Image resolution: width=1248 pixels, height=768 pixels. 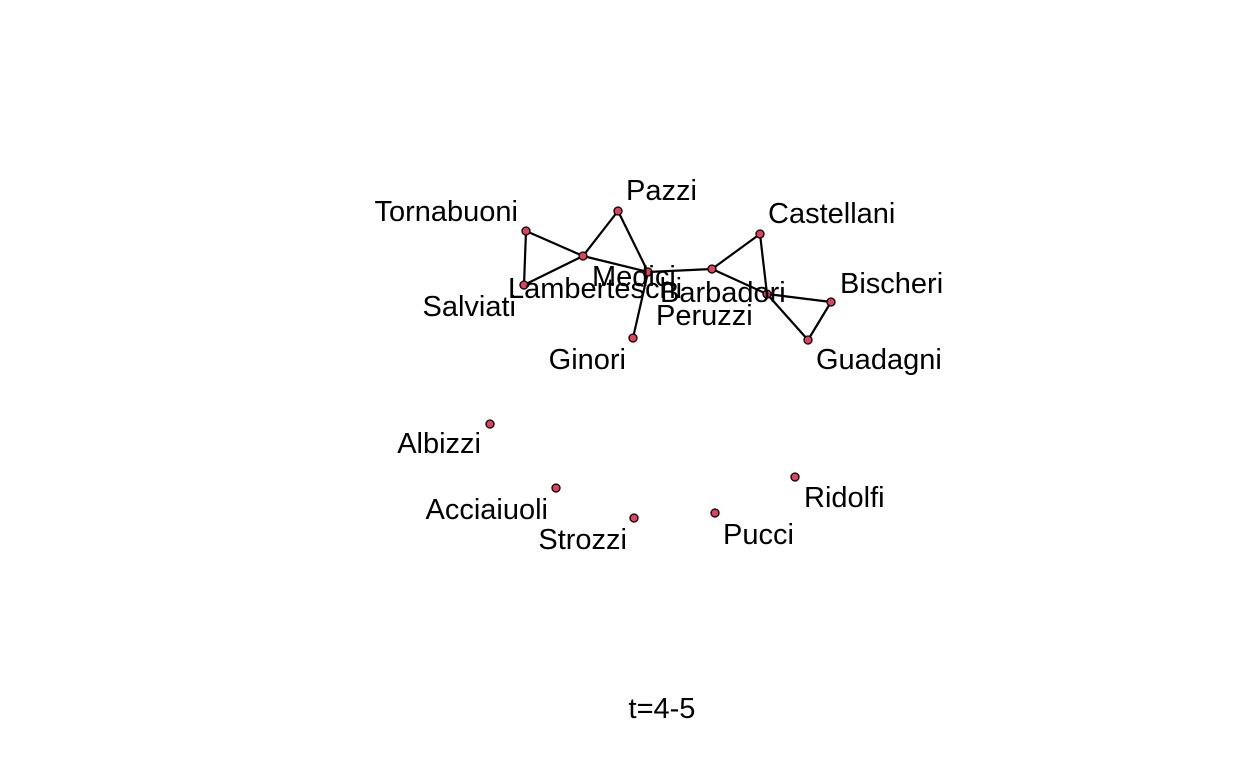 I want to click on node-label-salviati: Salviati, so click(x=470, y=307).